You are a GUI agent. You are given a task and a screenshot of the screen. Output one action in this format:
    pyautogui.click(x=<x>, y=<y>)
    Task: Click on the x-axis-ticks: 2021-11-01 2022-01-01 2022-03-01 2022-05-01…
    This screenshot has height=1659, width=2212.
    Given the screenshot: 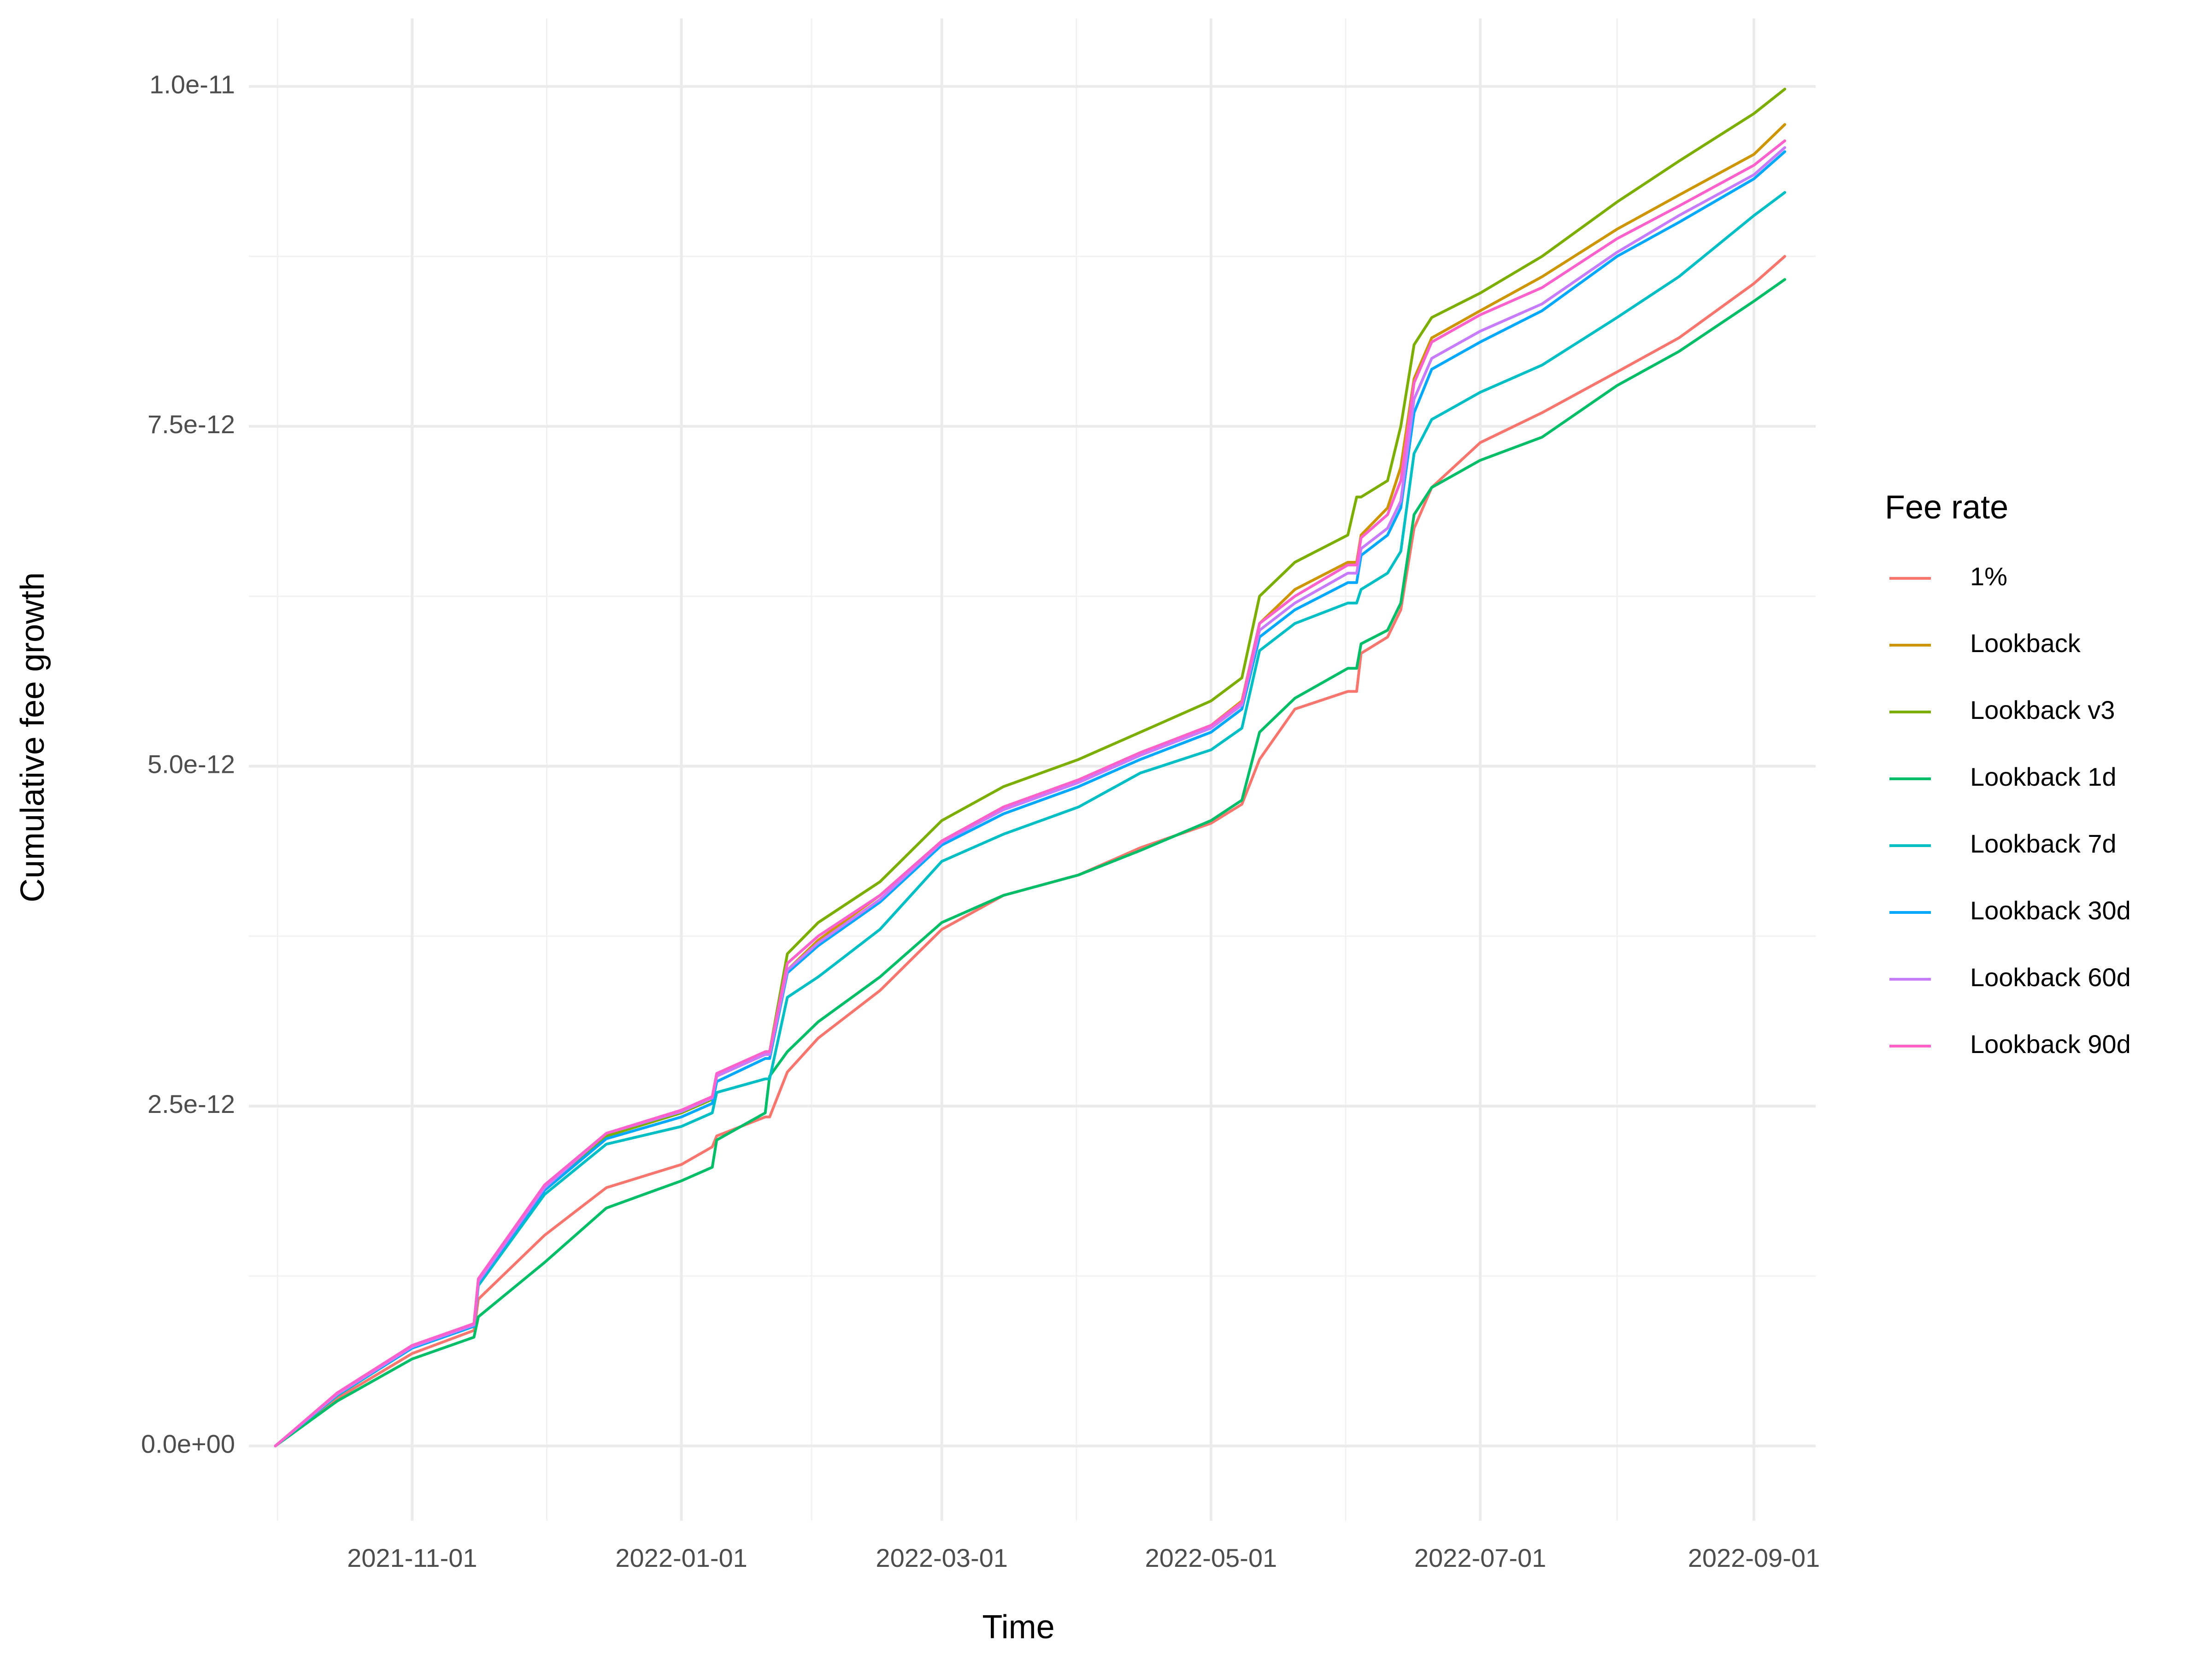 What is the action you would take?
    pyautogui.click(x=1083, y=1557)
    